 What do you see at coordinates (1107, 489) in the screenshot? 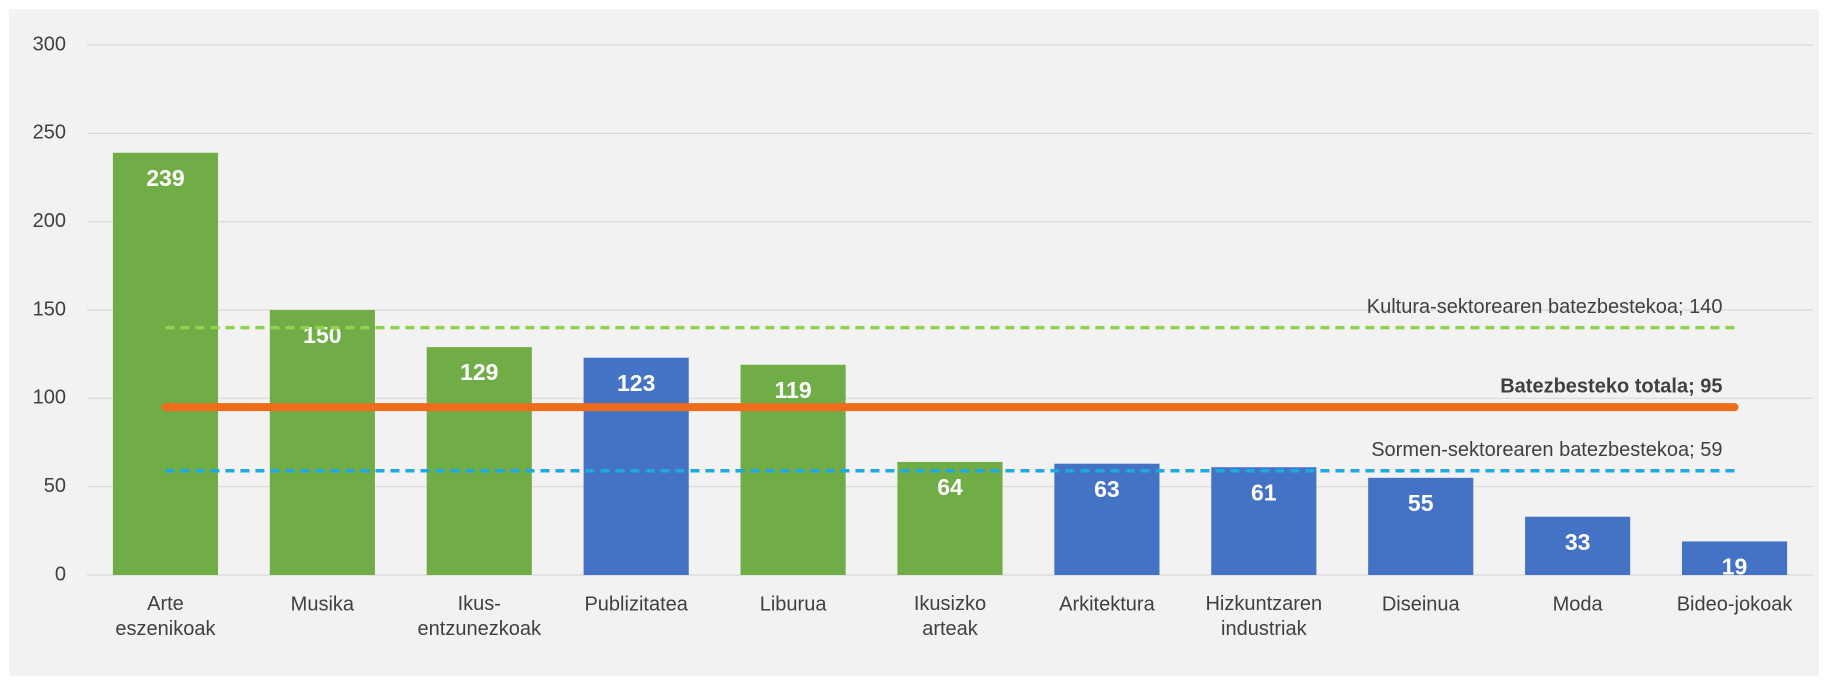
I see `data-label: 63` at bounding box center [1107, 489].